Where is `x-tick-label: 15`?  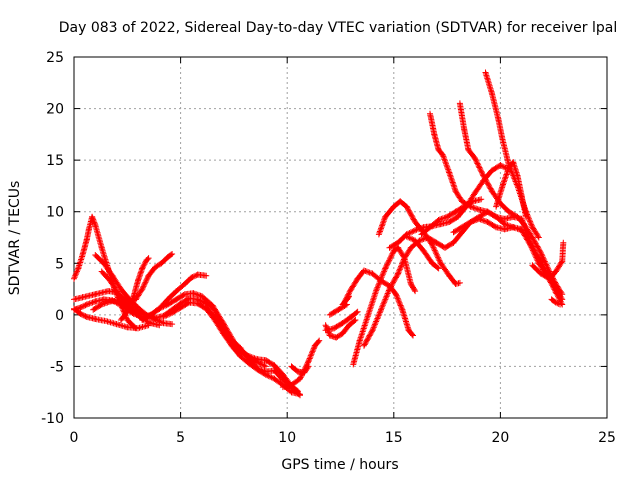
x-tick-label: 15 is located at coordinates (394, 438).